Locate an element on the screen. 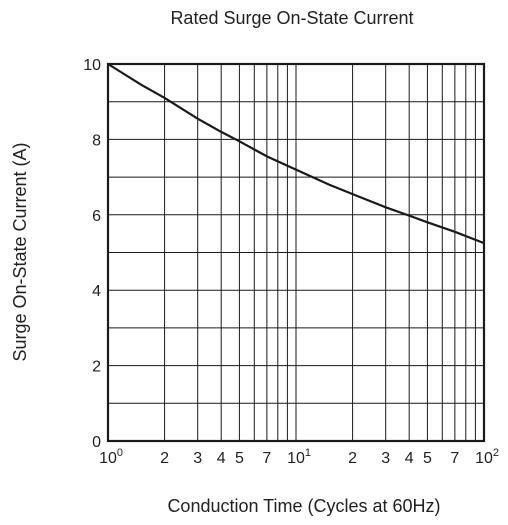 Image resolution: width=508 pixels, height=525 pixels. x-tick-label: 10¹ is located at coordinates (299, 457).